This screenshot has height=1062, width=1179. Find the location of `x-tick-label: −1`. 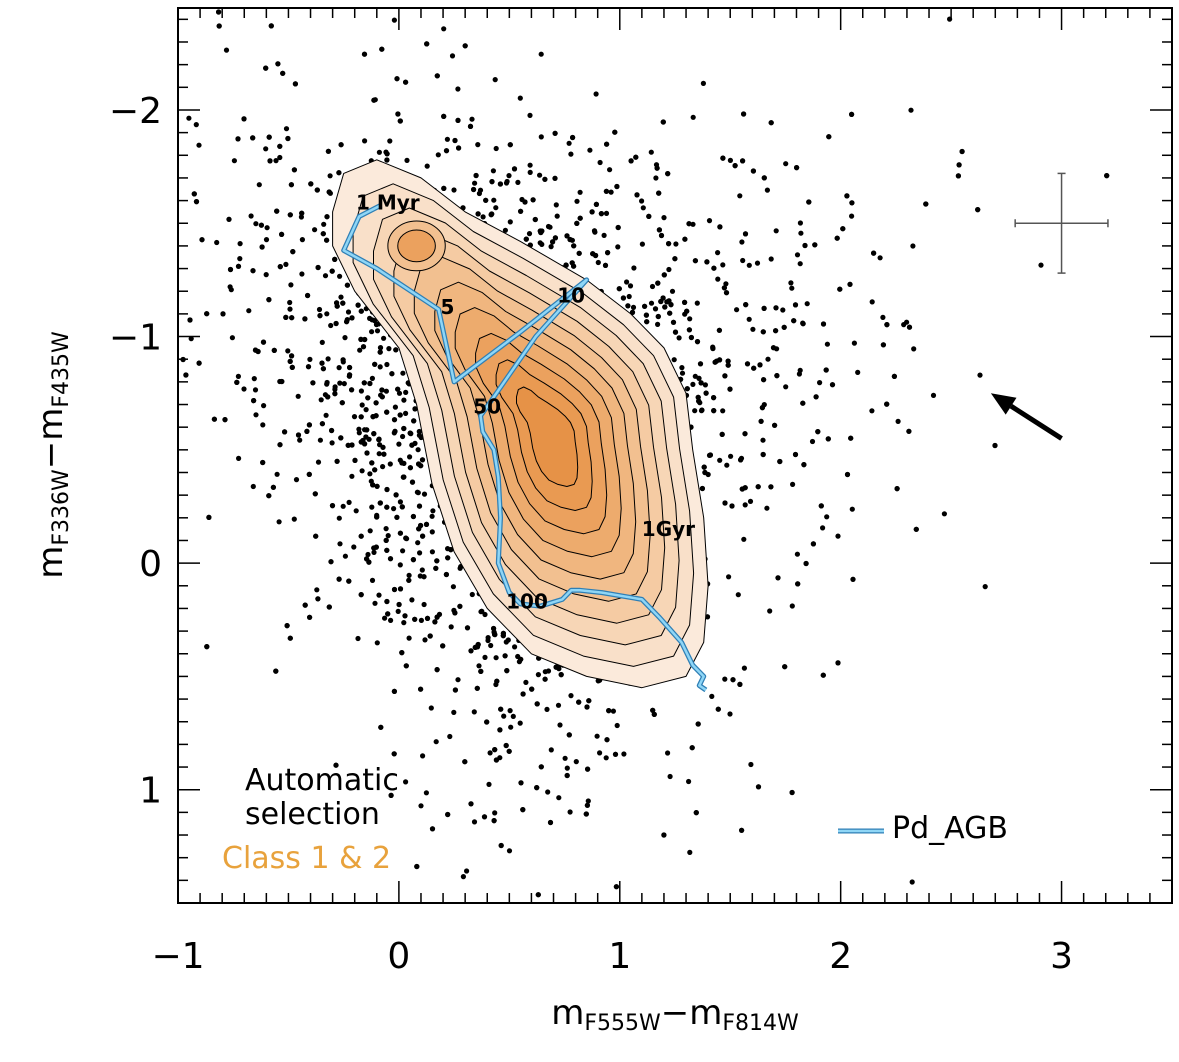

x-tick-label: −1 is located at coordinates (177, 956).